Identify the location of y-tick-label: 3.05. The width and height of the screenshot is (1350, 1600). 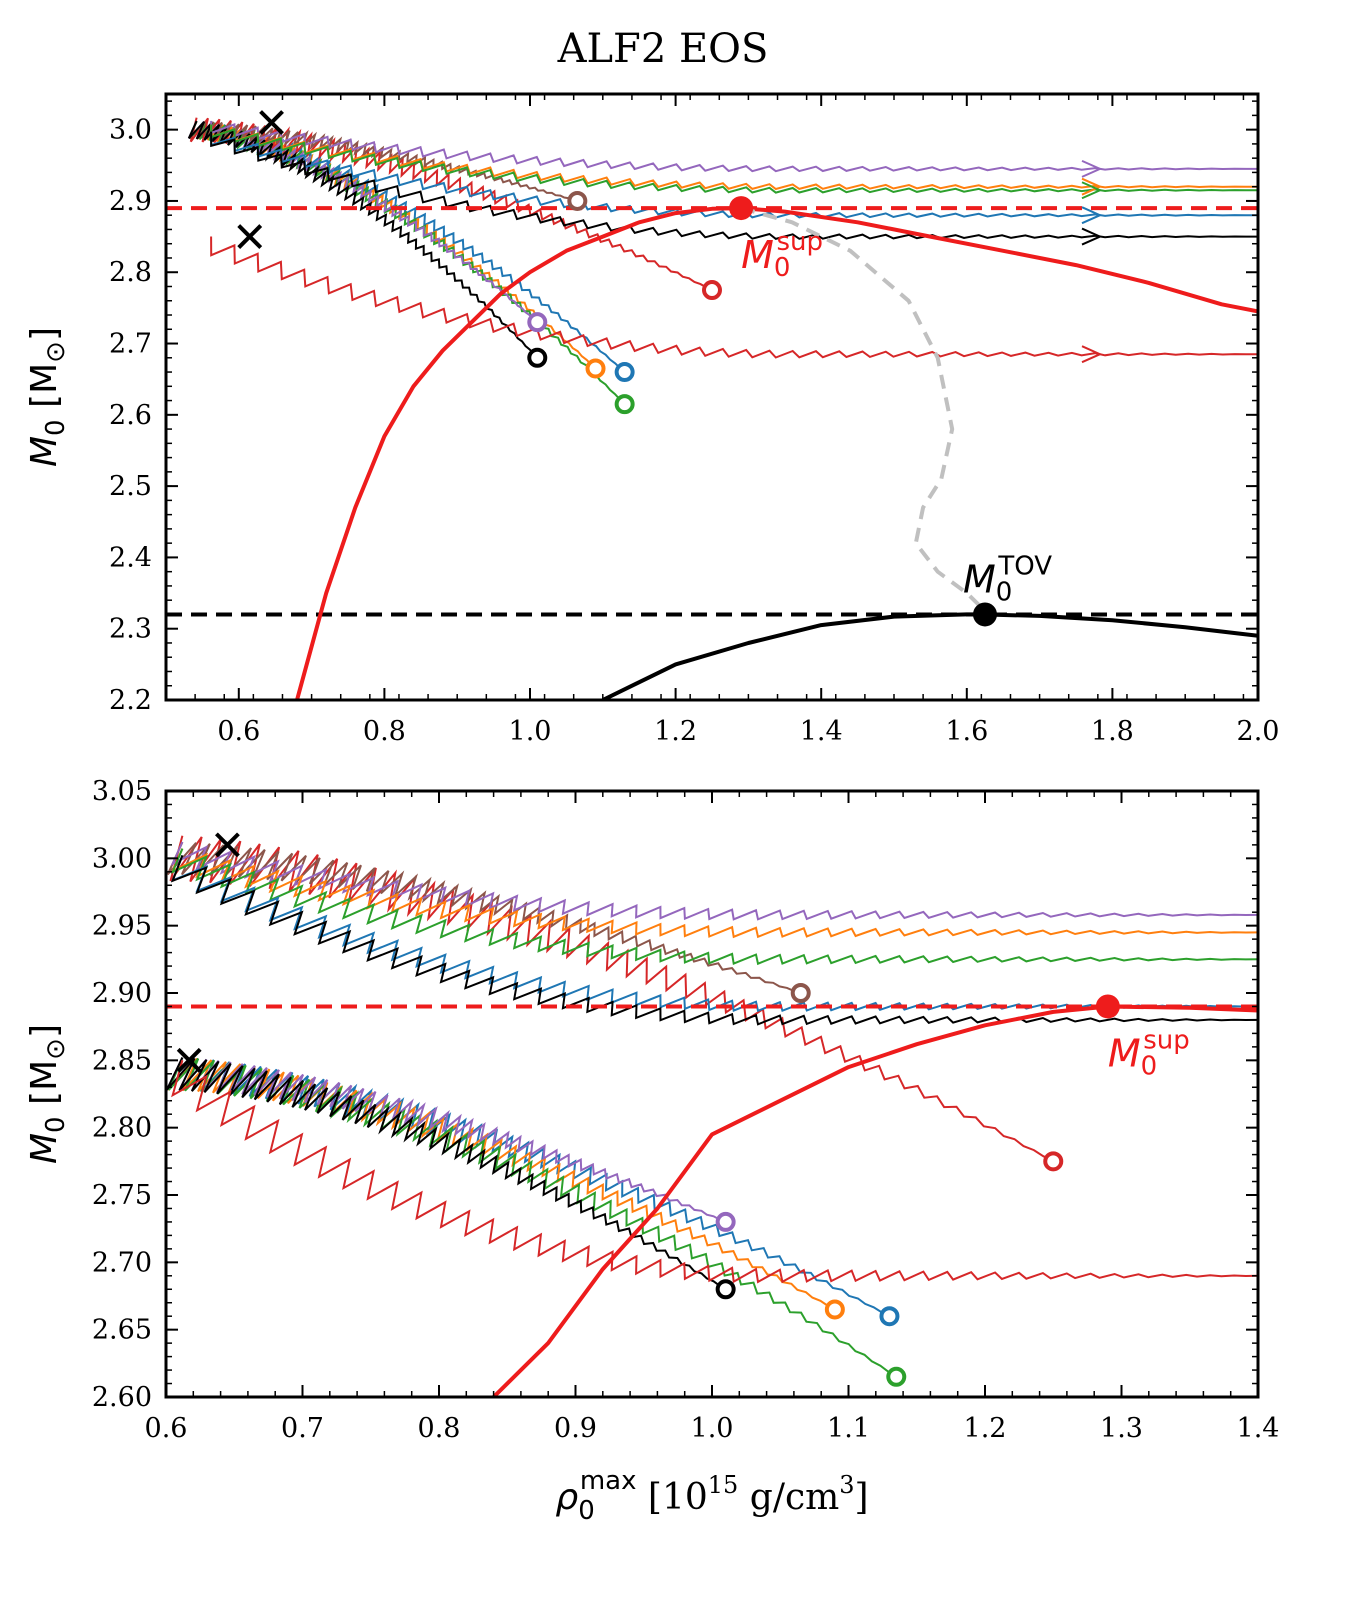
(122, 791).